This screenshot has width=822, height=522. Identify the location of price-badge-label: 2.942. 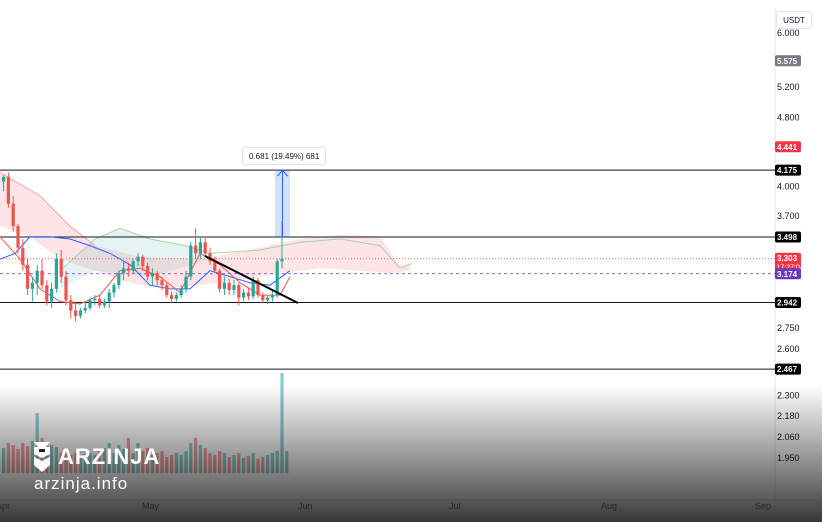
(787, 302).